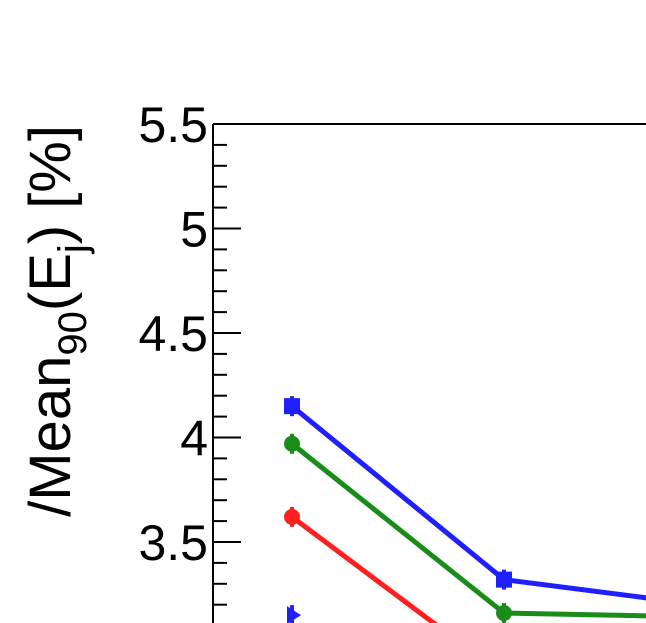 This screenshot has width=646, height=623. What do you see at coordinates (173, 125) in the screenshot?
I see `y-tick-label: 5.5` at bounding box center [173, 125].